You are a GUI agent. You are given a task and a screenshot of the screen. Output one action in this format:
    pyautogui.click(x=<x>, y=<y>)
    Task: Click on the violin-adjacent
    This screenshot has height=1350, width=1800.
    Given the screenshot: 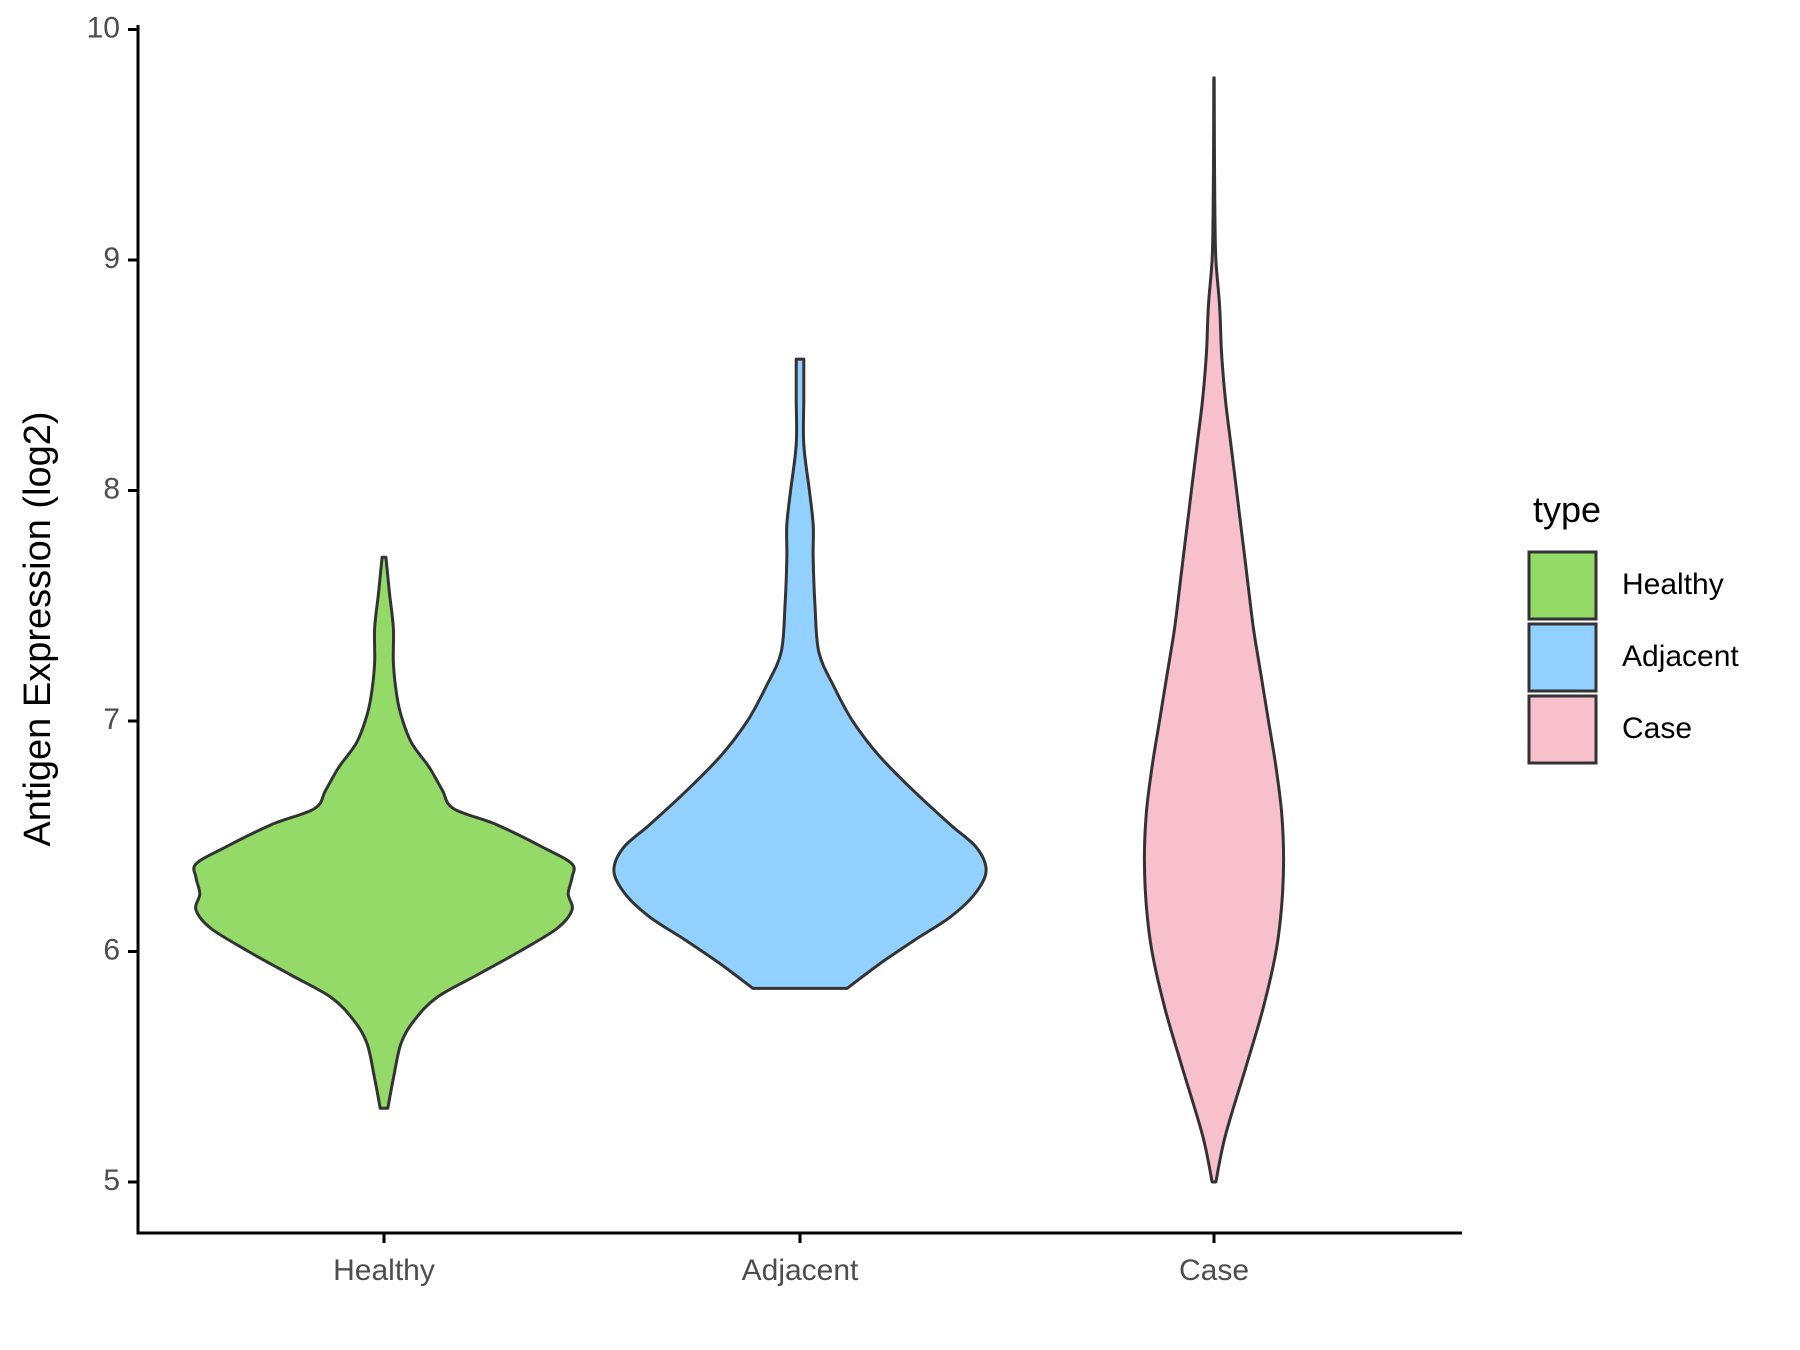 What is the action you would take?
    pyautogui.click(x=800, y=673)
    